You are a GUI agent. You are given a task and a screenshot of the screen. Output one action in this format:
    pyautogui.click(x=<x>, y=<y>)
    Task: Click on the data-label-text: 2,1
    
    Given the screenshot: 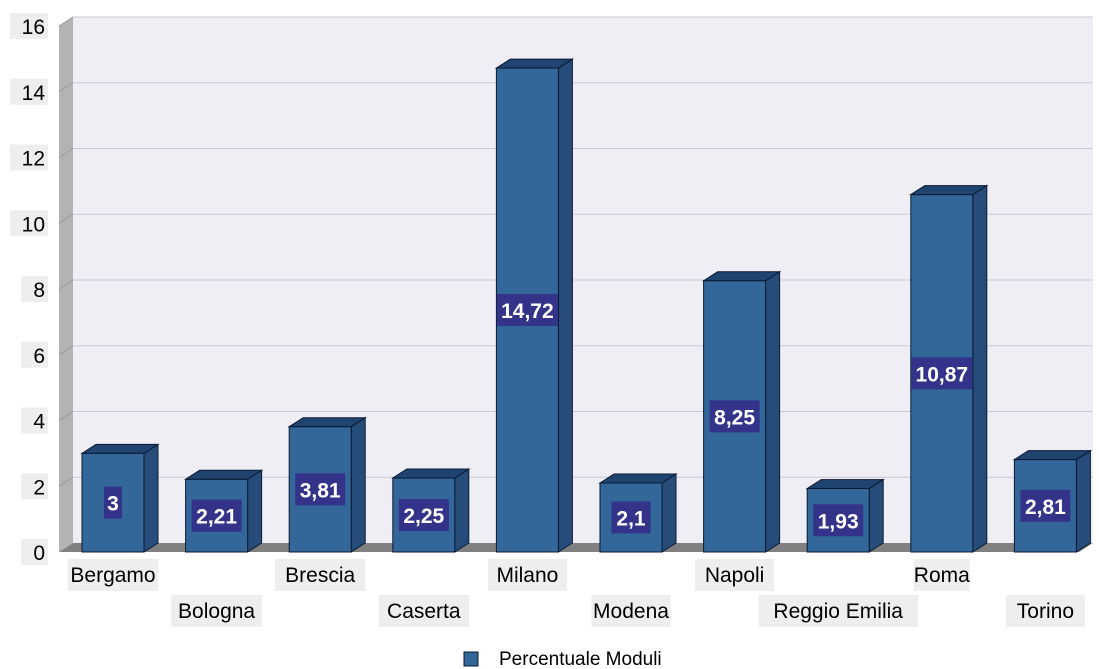 What is the action you would take?
    pyautogui.click(x=631, y=518)
    